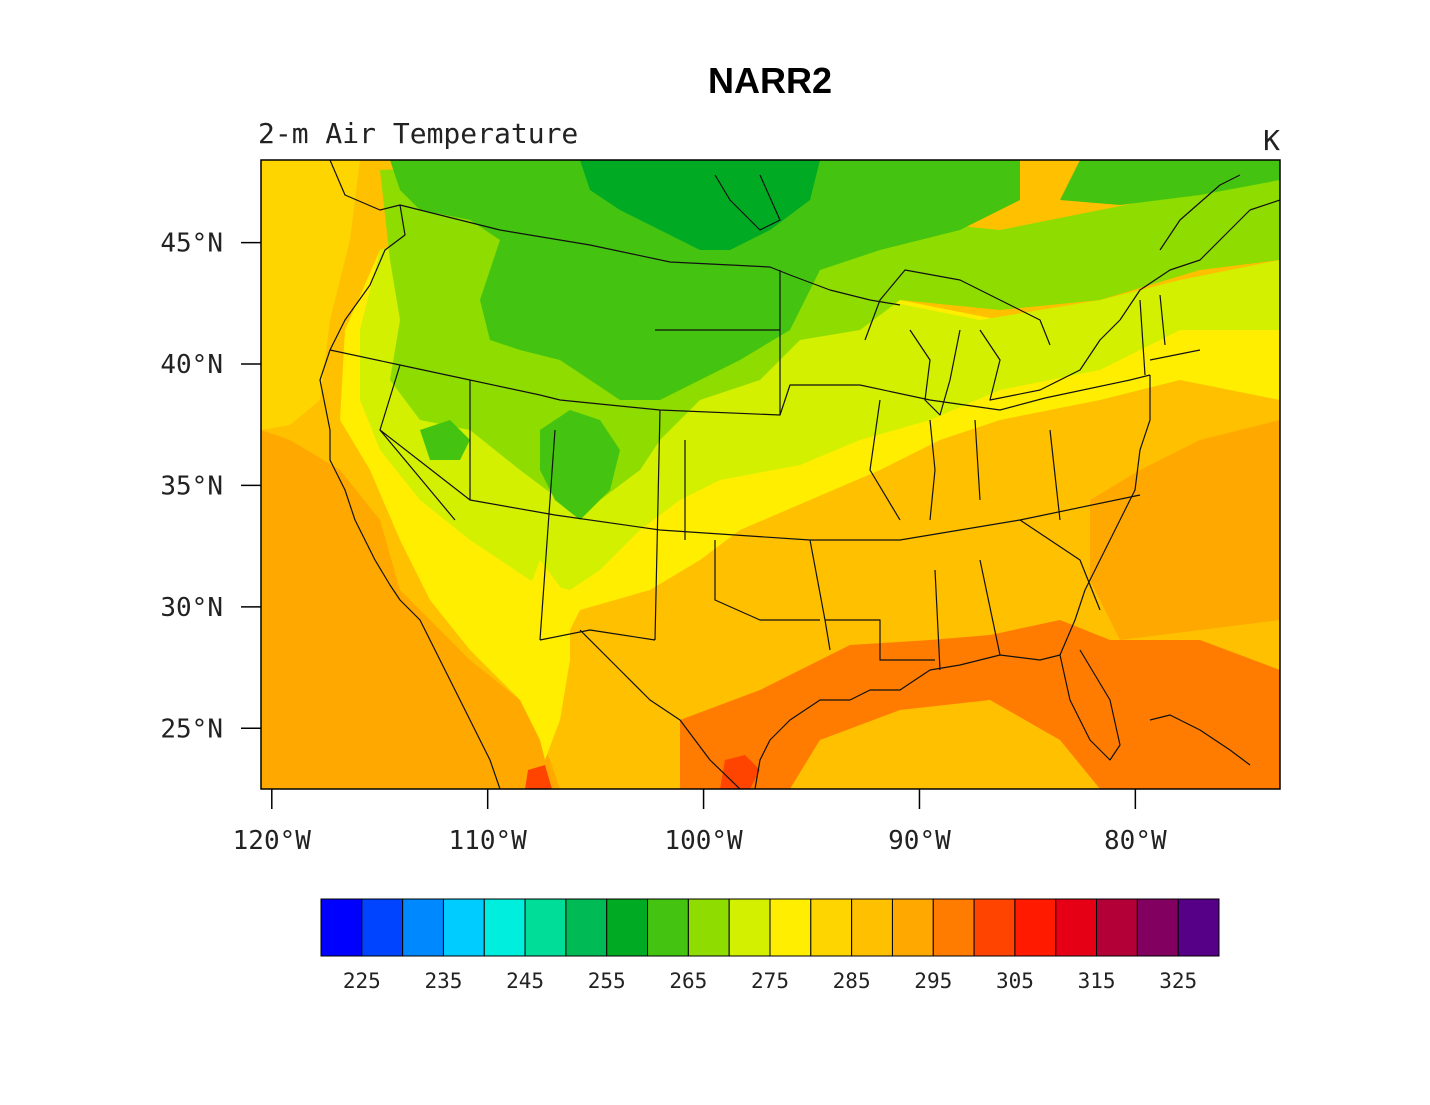 Image resolution: width=1430 pixels, height=1105 pixels. What do you see at coordinates (1271, 140) in the screenshot?
I see `units-label: K` at bounding box center [1271, 140].